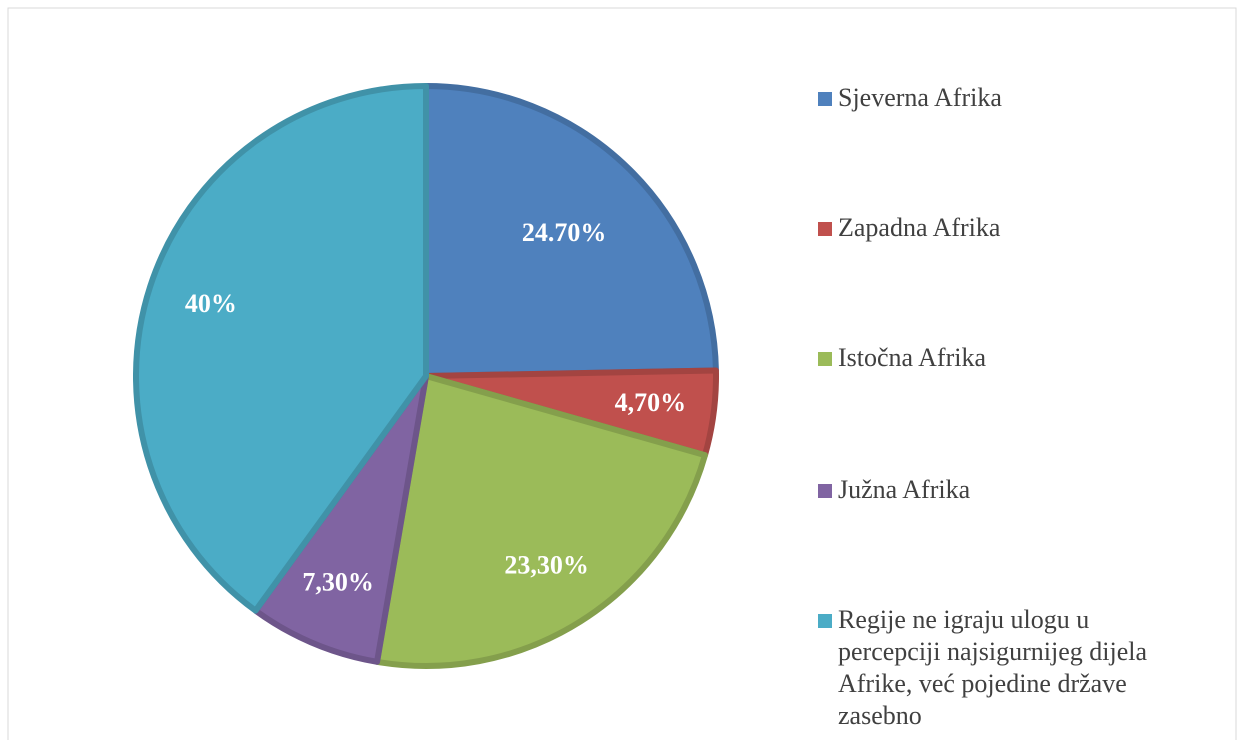 This screenshot has width=1244, height=740. What do you see at coordinates (988, 358) in the screenshot?
I see `legend-item: Istočna Afrika` at bounding box center [988, 358].